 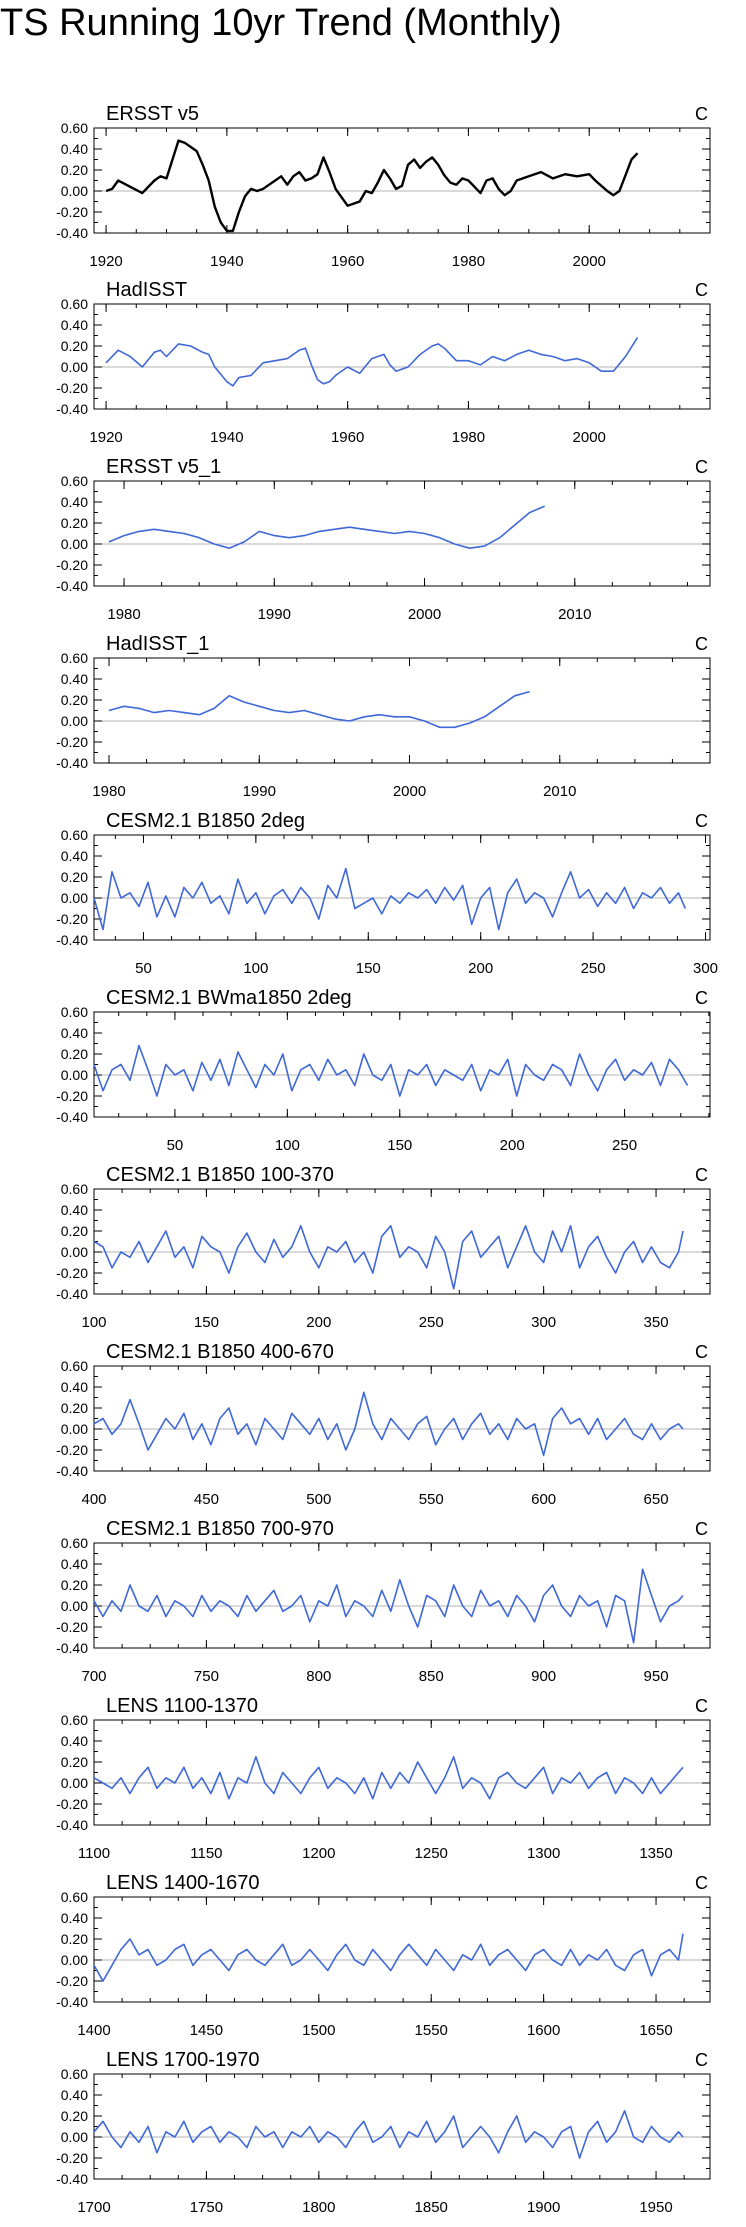 What do you see at coordinates (318, 1853) in the screenshot?
I see `x-tick-label: 1200` at bounding box center [318, 1853].